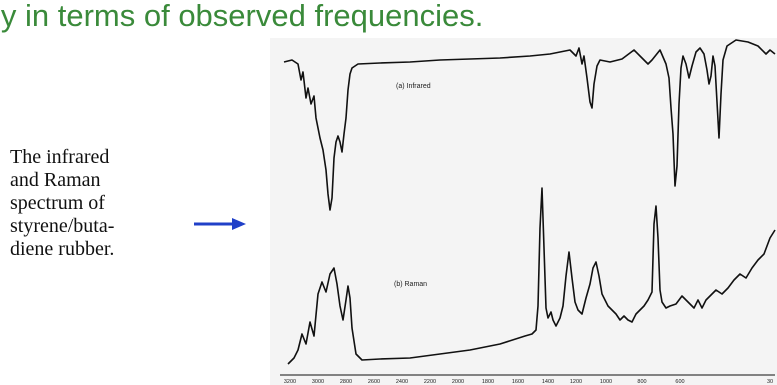 The width and height of the screenshot is (777, 385). What do you see at coordinates (518, 382) in the screenshot?
I see `tick-label: 1600` at bounding box center [518, 382].